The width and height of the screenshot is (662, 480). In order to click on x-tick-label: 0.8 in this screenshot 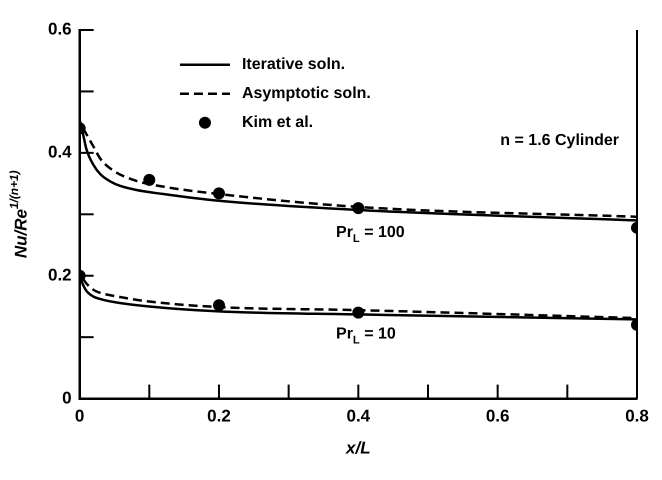, I will do `click(637, 416)`.